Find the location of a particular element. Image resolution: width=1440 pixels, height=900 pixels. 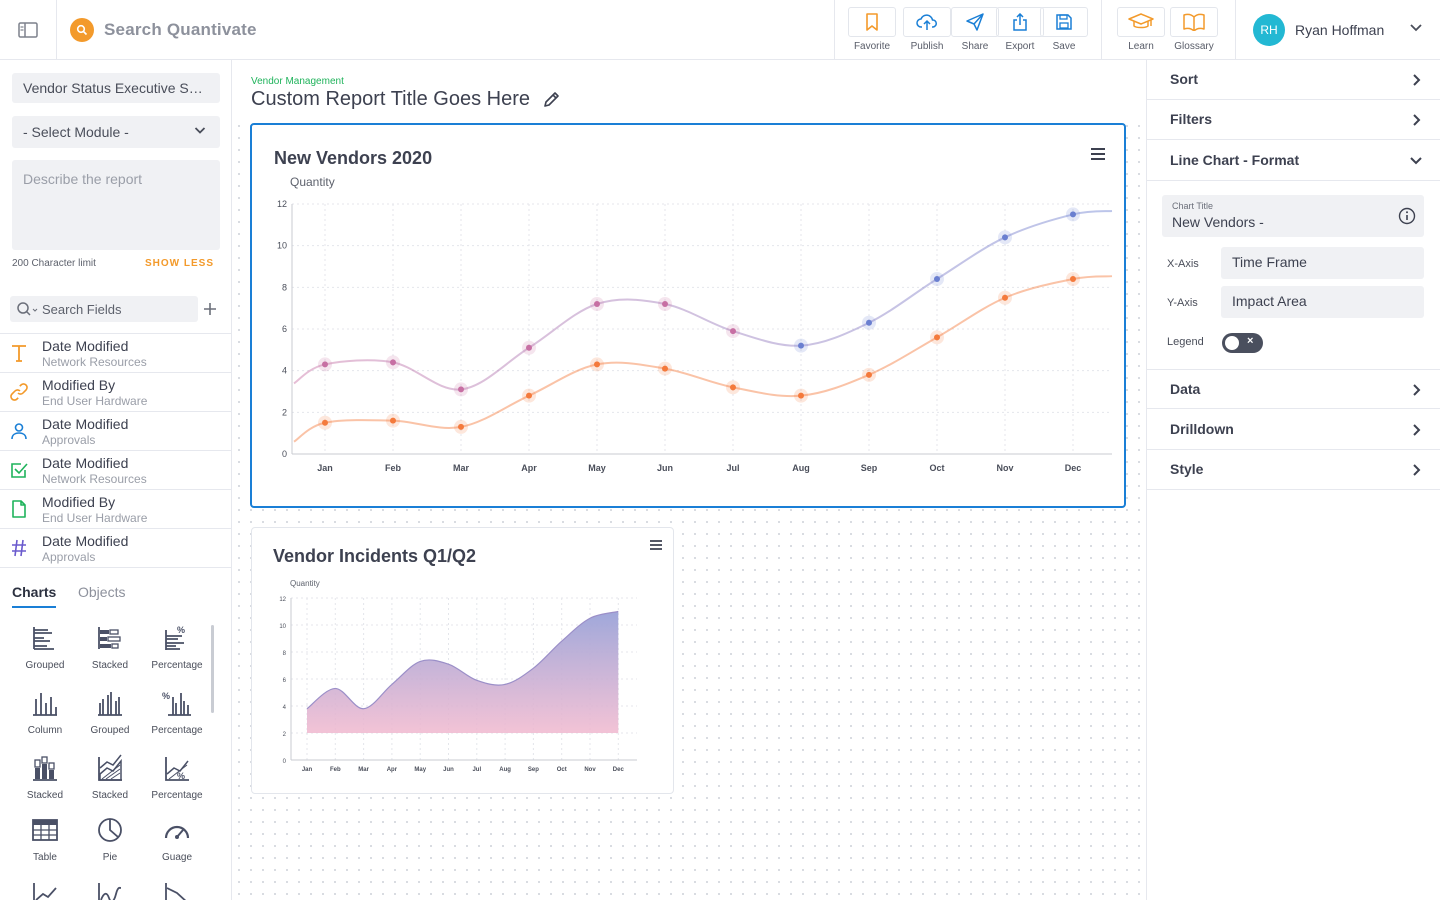

chart-type-area is located at coordinates (177, 888).